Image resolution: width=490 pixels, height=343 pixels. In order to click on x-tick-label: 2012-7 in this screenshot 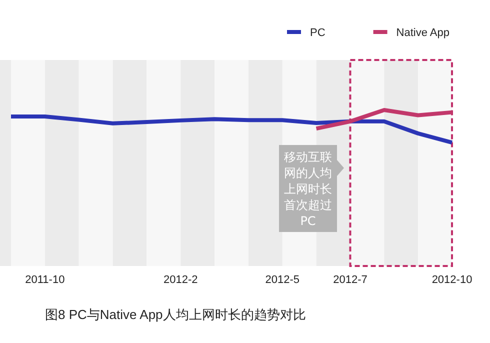, I will do `click(350, 280)`.